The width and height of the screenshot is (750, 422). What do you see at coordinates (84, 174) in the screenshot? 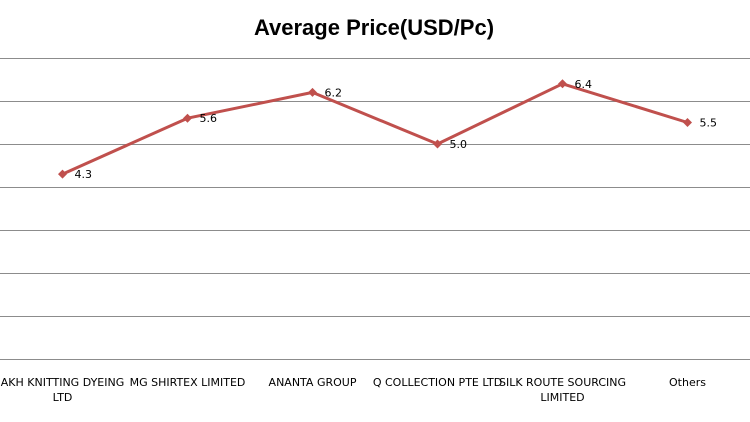
I see `data-label: 4.3` at bounding box center [84, 174].